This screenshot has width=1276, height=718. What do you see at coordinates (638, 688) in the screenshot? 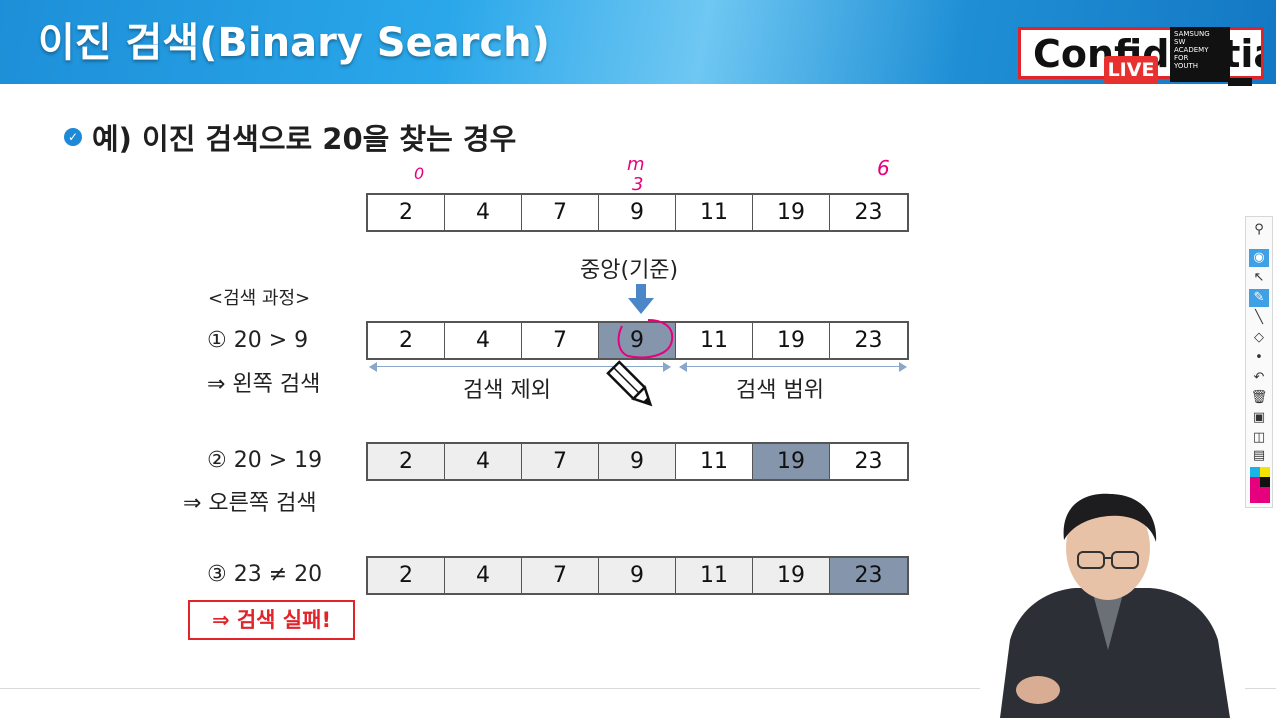
I see `slide-bottom-line` at bounding box center [638, 688].